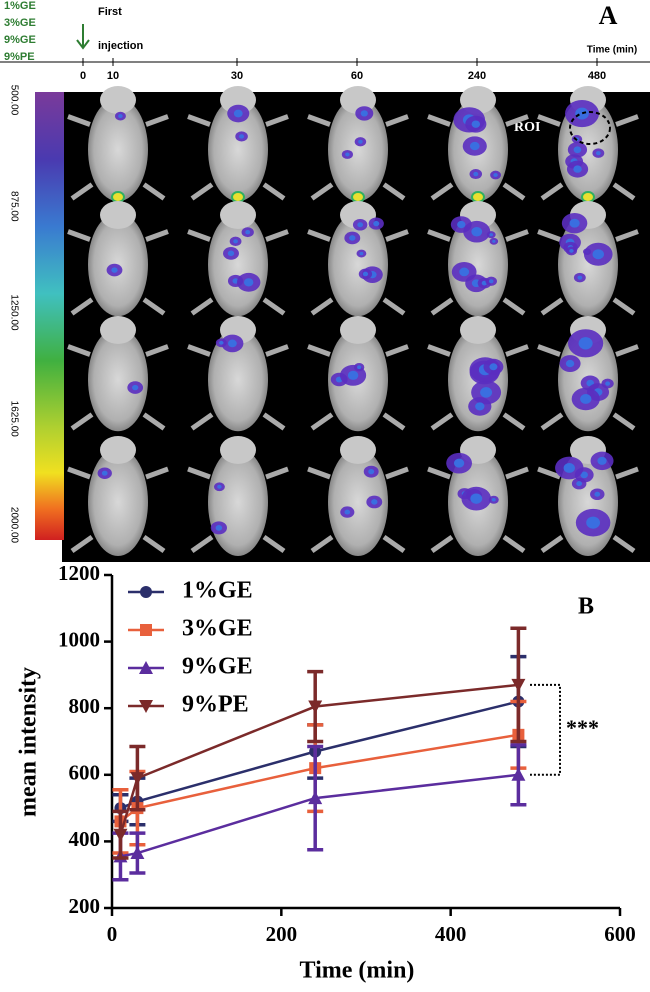  I want to click on colorbar-tick-label: 2000.00, so click(13, 525).